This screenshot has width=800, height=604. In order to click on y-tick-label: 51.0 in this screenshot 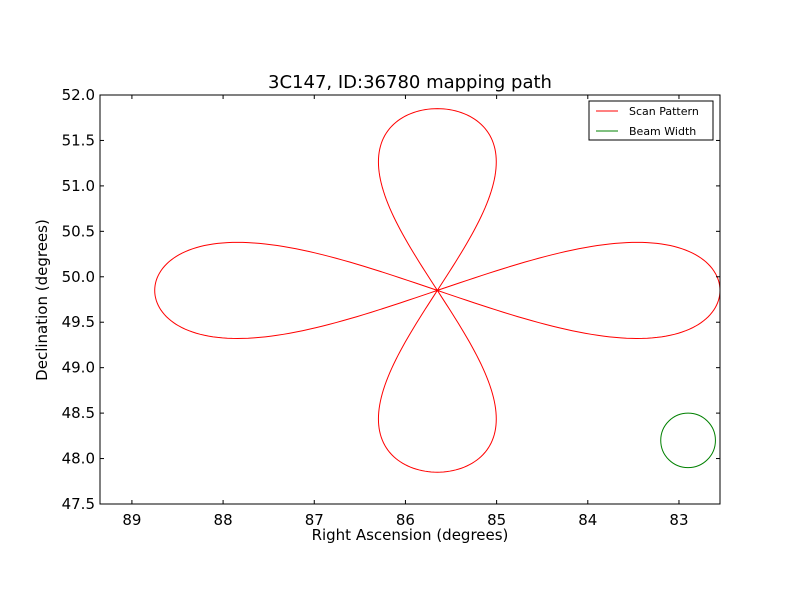, I will do `click(78, 186)`.